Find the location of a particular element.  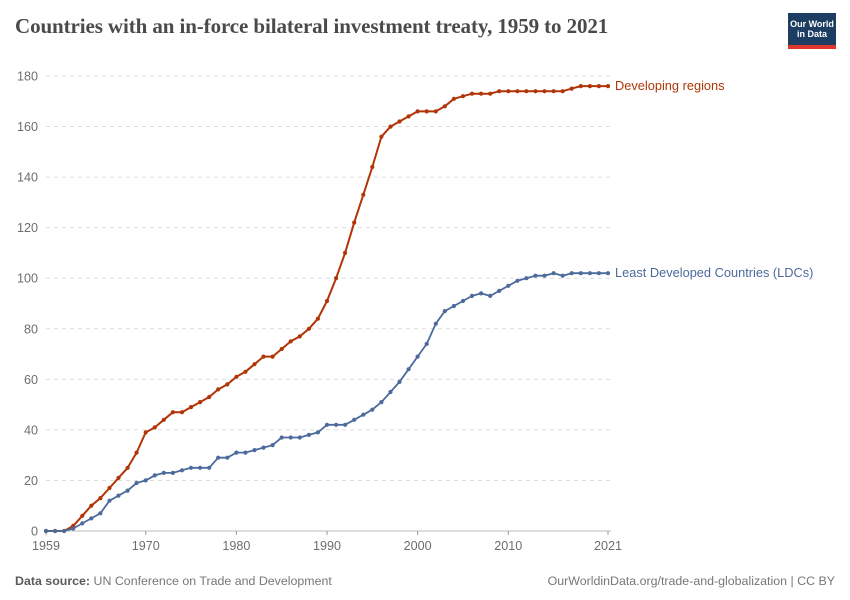

y-tick-label-80: 80 is located at coordinates (31, 329).